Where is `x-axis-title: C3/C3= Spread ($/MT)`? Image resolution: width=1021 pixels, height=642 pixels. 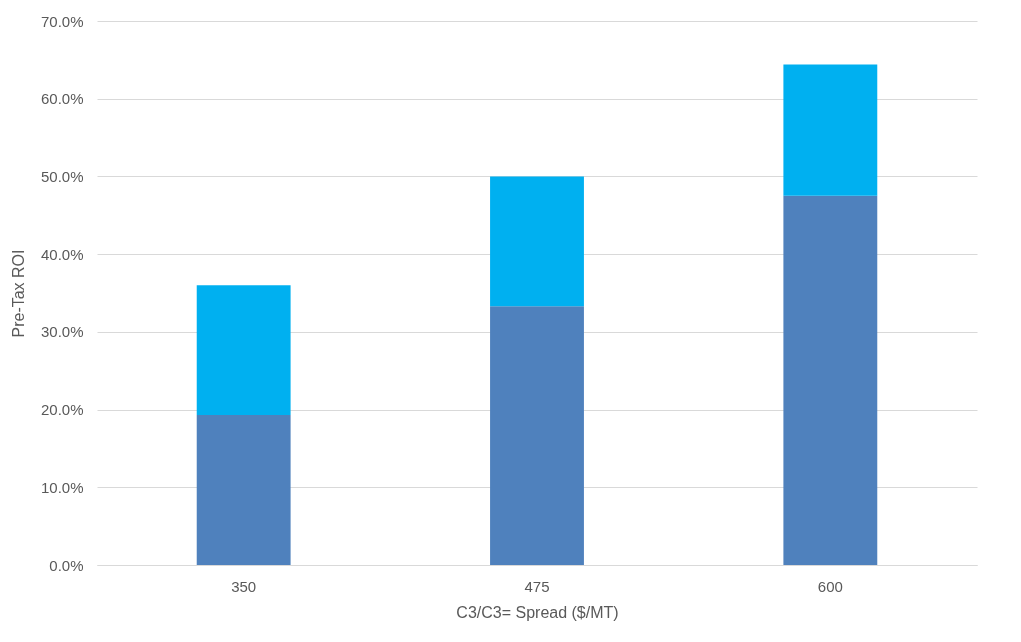 x-axis-title: C3/C3= Spread ($/MT) is located at coordinates (537, 612).